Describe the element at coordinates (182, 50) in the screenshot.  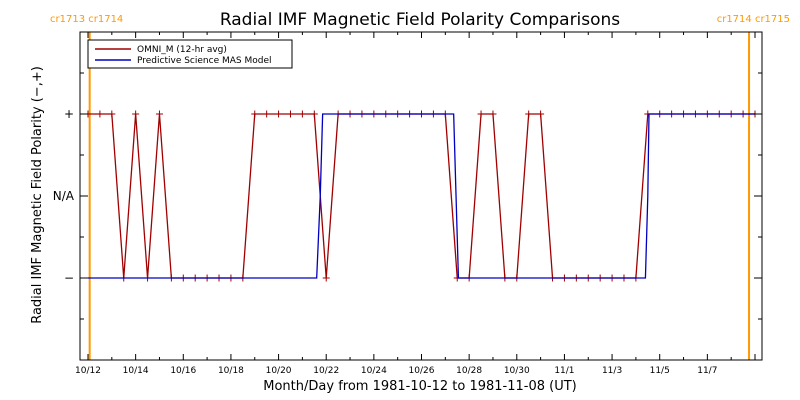
I see `legend-label-omni: OMNI_M (12-hr avg)` at that location.